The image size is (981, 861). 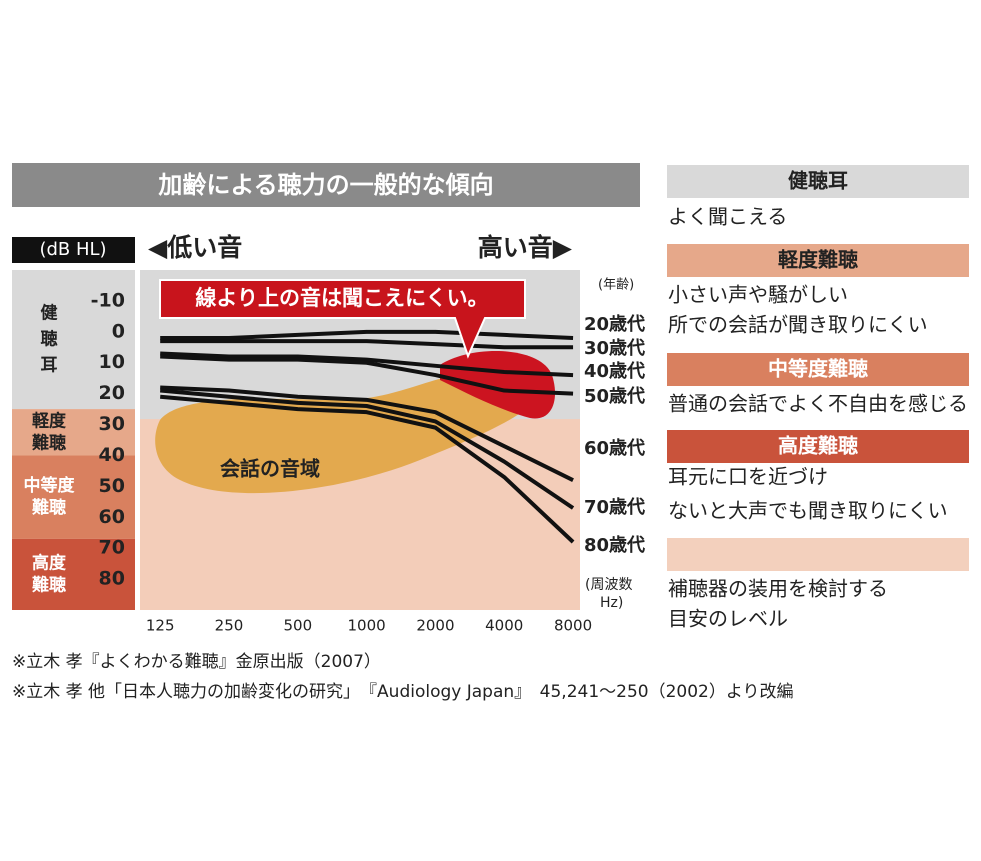 I want to click on legend-text: 目安のレベル, so click(x=728, y=619).